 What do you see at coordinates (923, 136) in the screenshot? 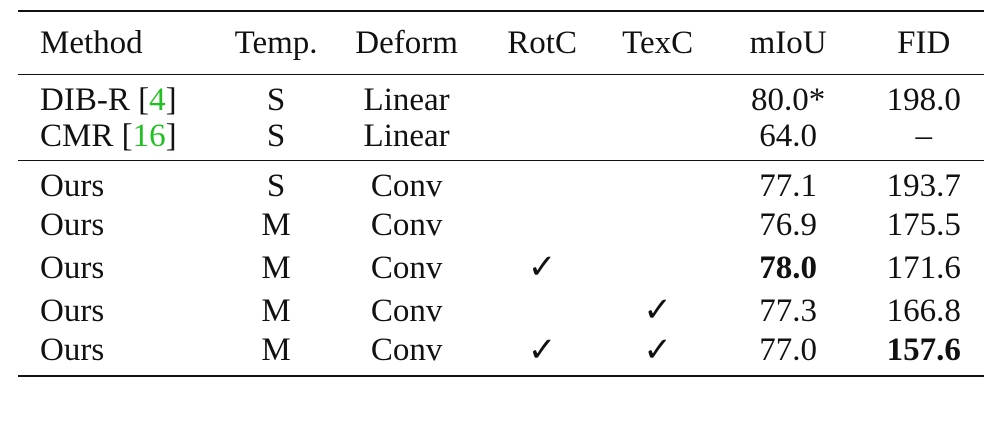
I see `fid-cell: –` at bounding box center [923, 136].